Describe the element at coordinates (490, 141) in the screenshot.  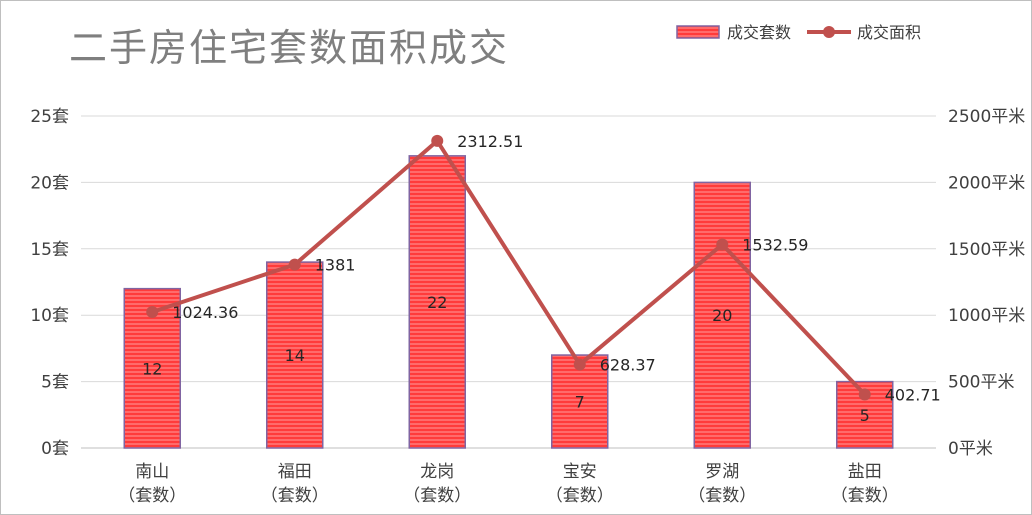
I see `line-data-label: 2312.51` at that location.